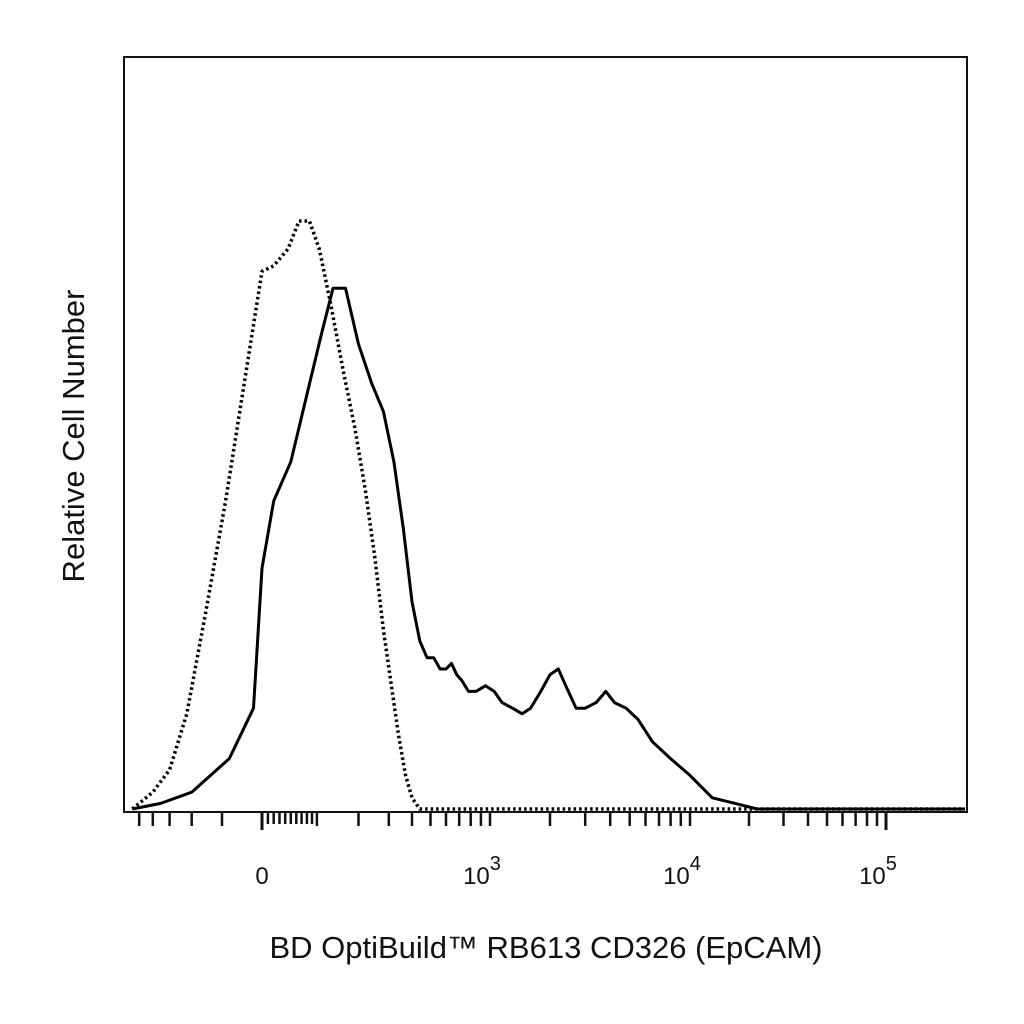  Describe the element at coordinates (682, 871) in the screenshot. I see `x-tick-label: 10⁴` at that location.